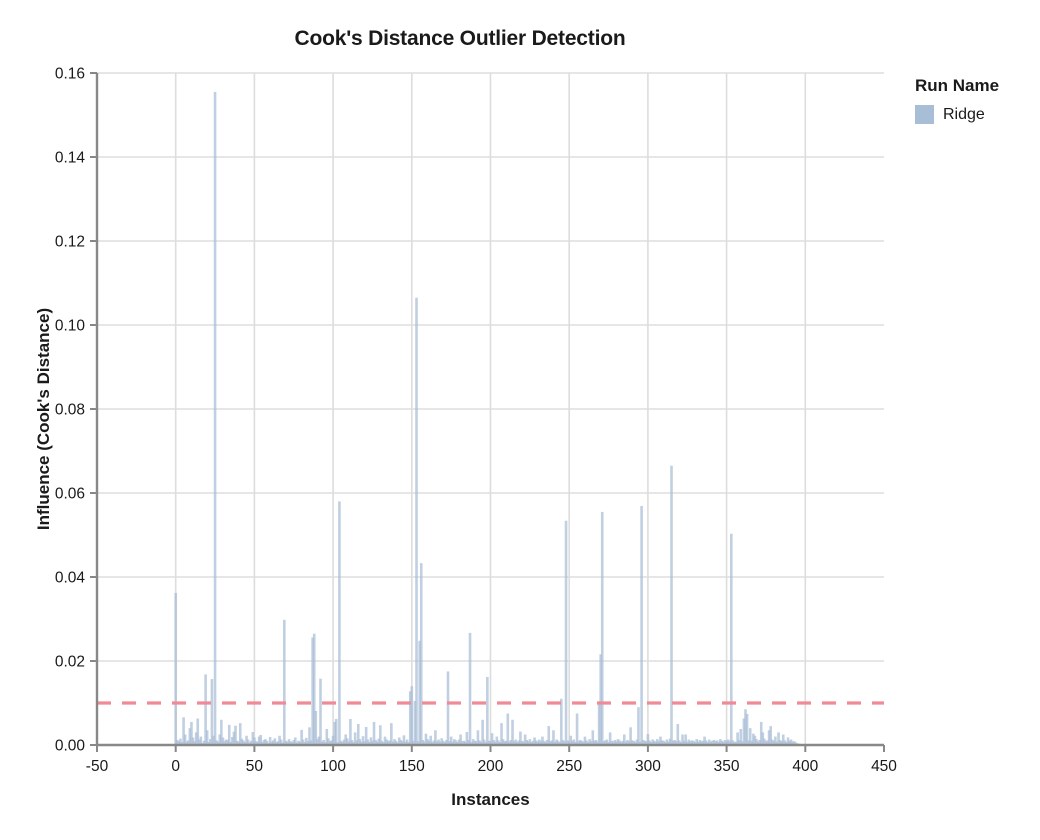 The image size is (1040, 840). Describe the element at coordinates (460, 38) in the screenshot. I see `chart-title: Cook's Distance Outlier Detection` at that location.